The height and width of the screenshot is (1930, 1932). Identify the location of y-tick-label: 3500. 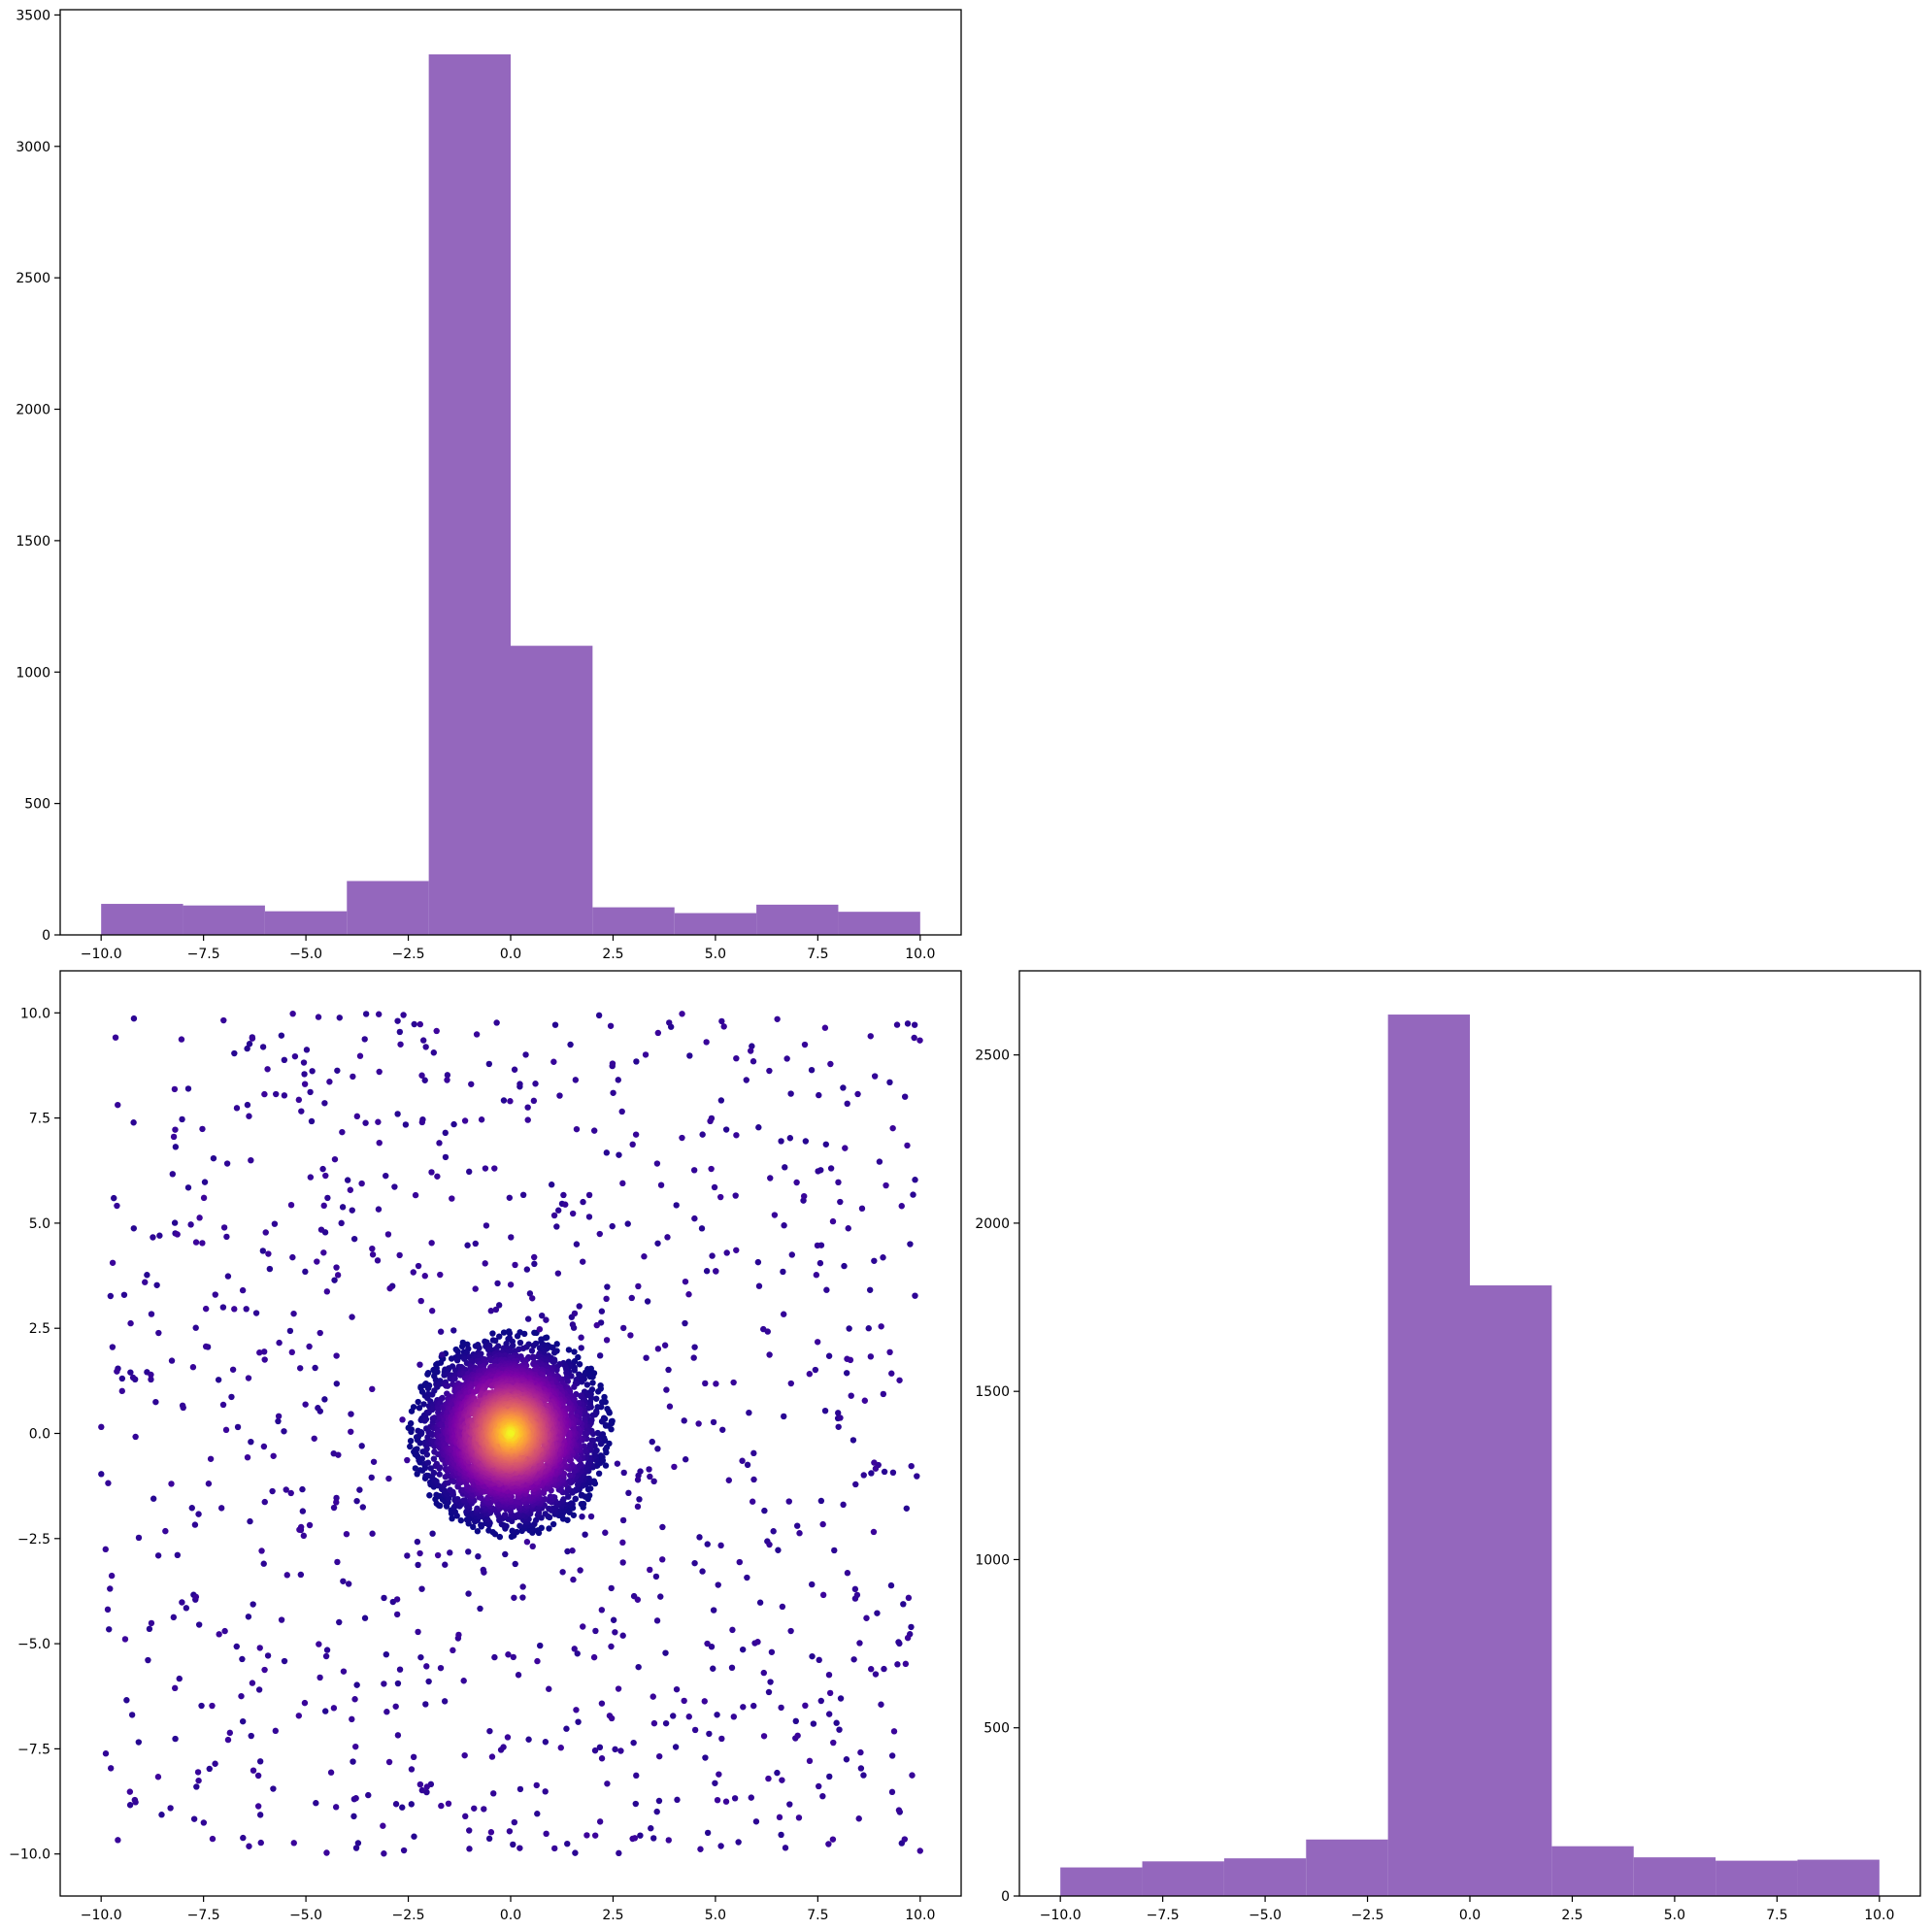
(33, 15).